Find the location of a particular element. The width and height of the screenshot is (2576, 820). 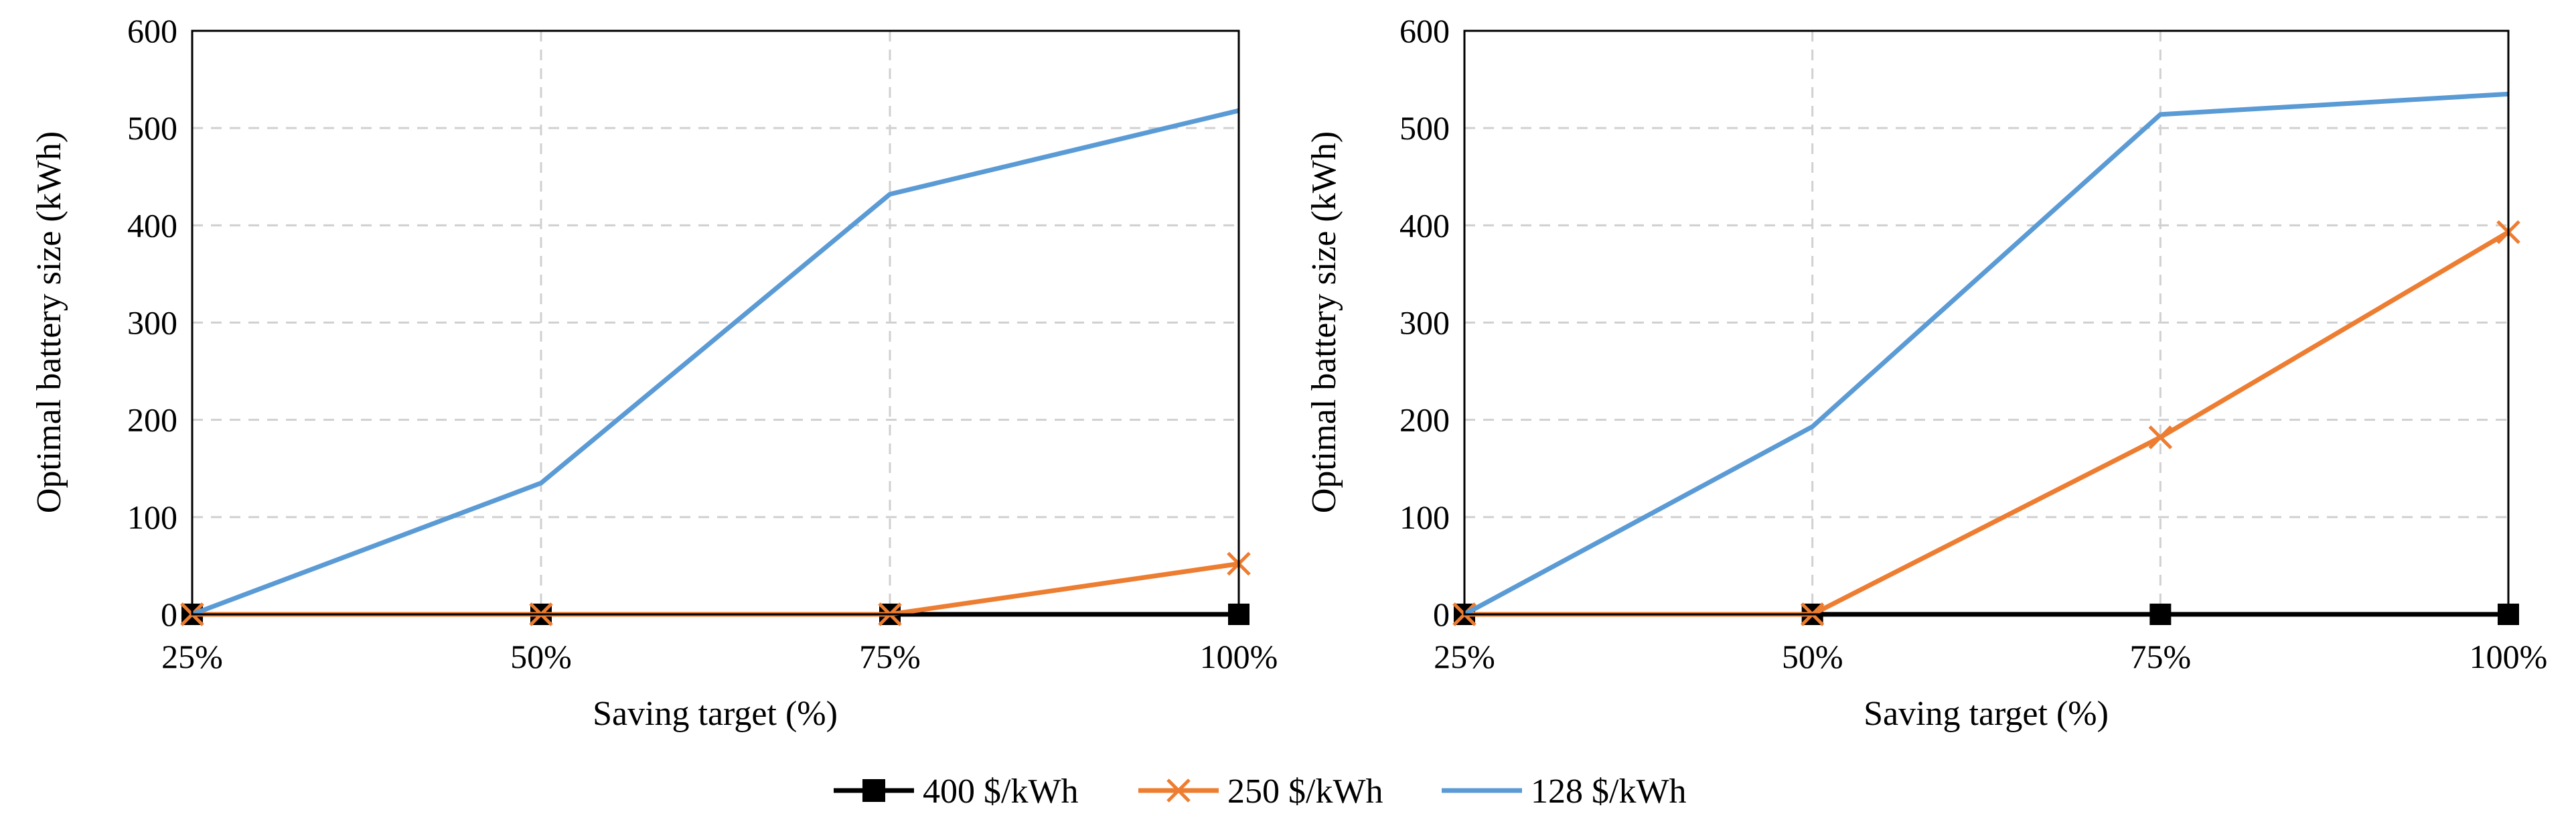

legend: 400 $/kWh 250 $/kWh 128 $/kWh is located at coordinates (1260, 791).